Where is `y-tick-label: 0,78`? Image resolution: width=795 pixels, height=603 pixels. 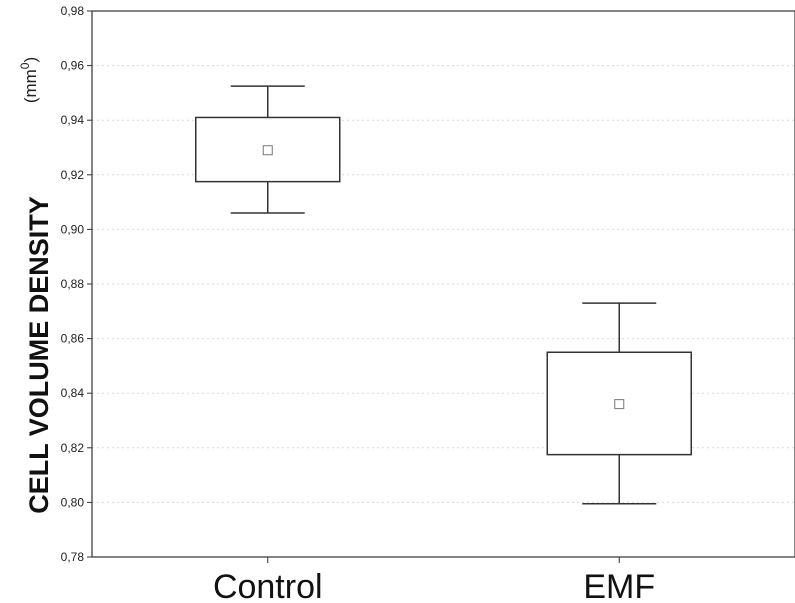 y-tick-label: 0,78 is located at coordinates (73, 557).